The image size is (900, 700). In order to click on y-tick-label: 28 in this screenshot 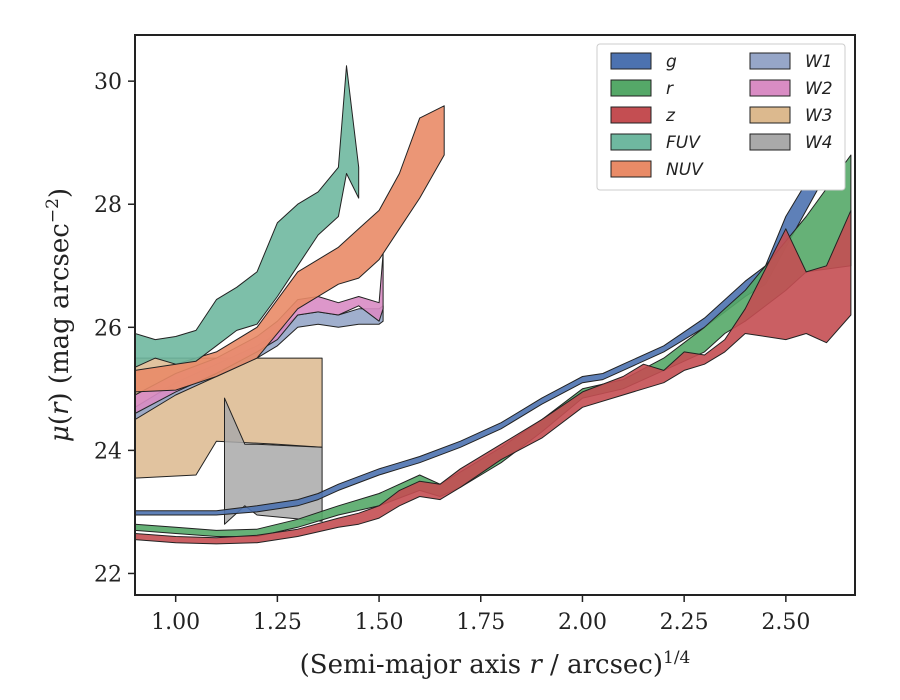, I will do `click(108, 205)`.